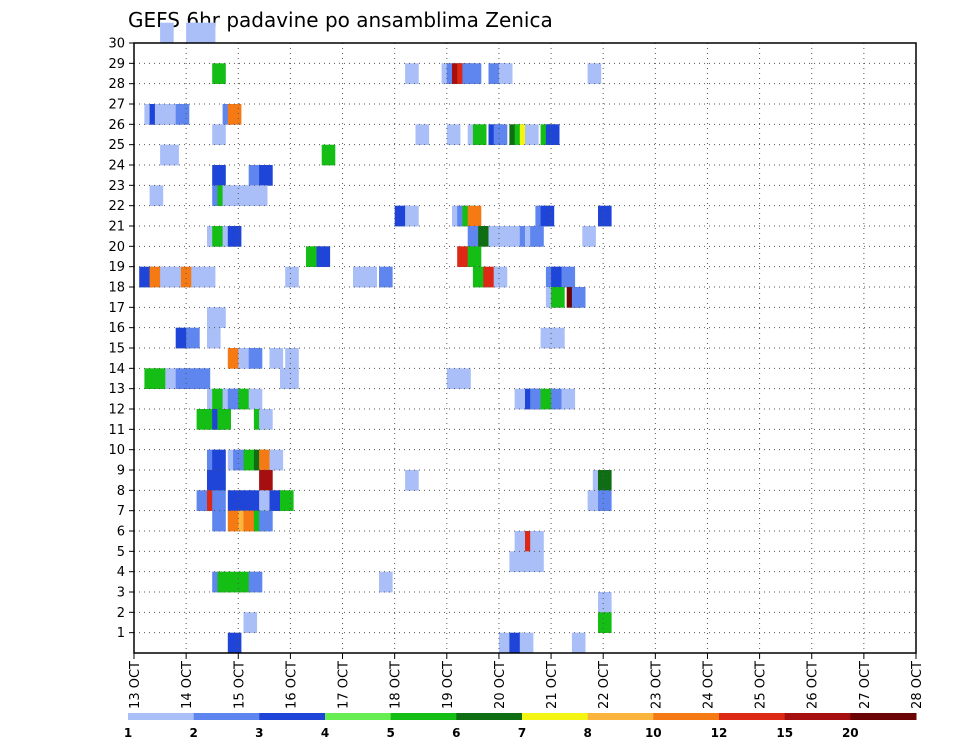  Describe the element at coordinates (719, 733) in the screenshot. I see `legend-label: 12` at that location.